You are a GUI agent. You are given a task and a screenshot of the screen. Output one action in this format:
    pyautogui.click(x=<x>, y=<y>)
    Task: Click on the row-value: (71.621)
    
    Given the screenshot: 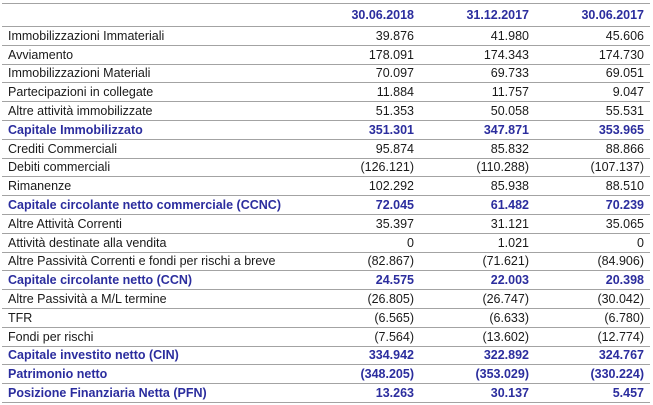 What is the action you would take?
    pyautogui.click(x=477, y=262)
    